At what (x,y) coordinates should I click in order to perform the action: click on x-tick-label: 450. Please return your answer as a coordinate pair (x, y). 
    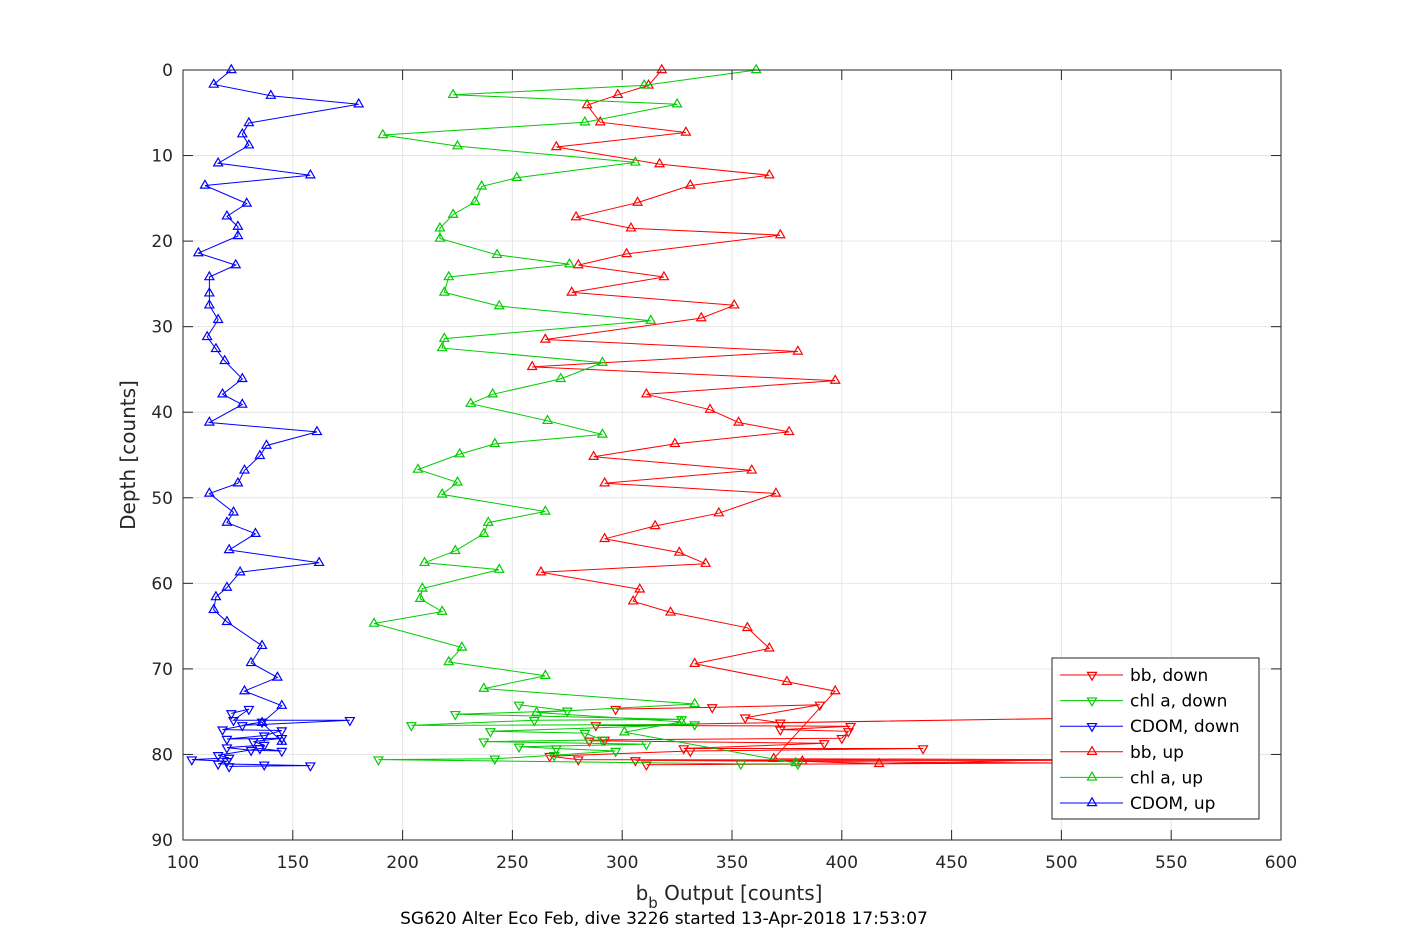
    Looking at the image, I should click on (951, 863).